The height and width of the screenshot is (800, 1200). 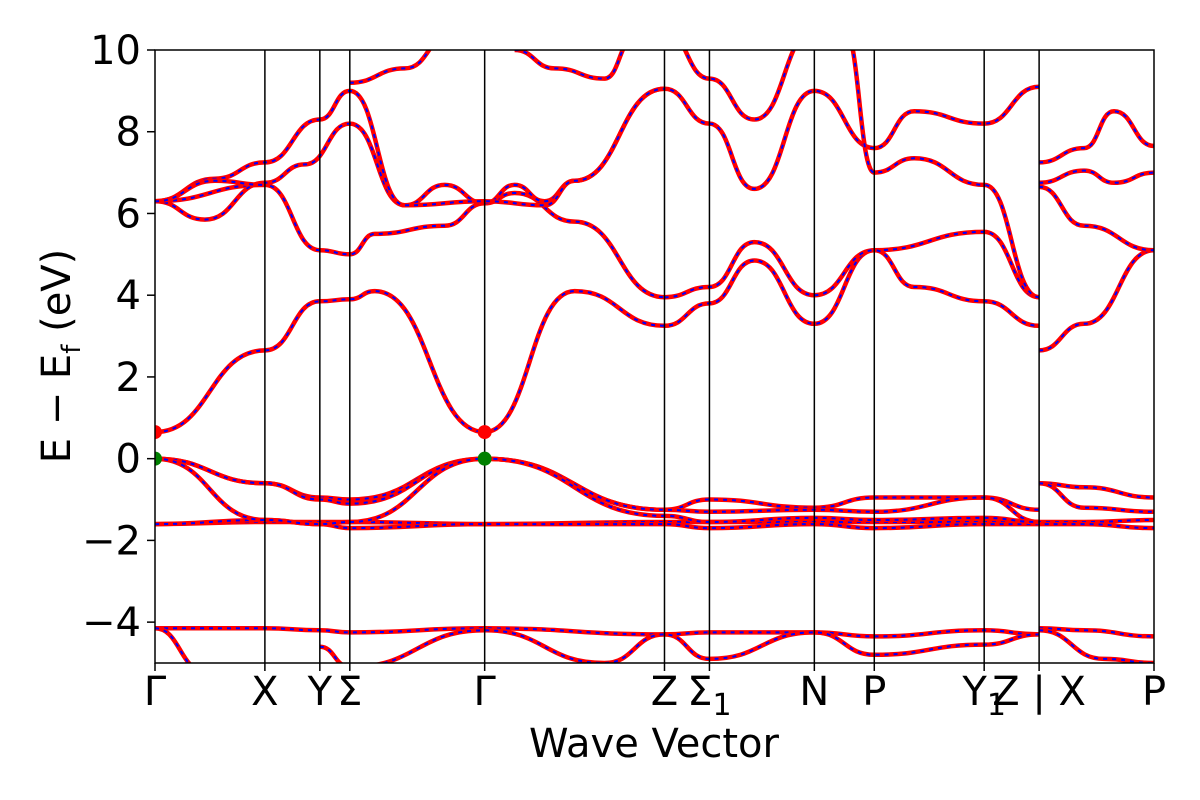 I want to click on y-axis-label-sub: f, so click(x=72, y=349).